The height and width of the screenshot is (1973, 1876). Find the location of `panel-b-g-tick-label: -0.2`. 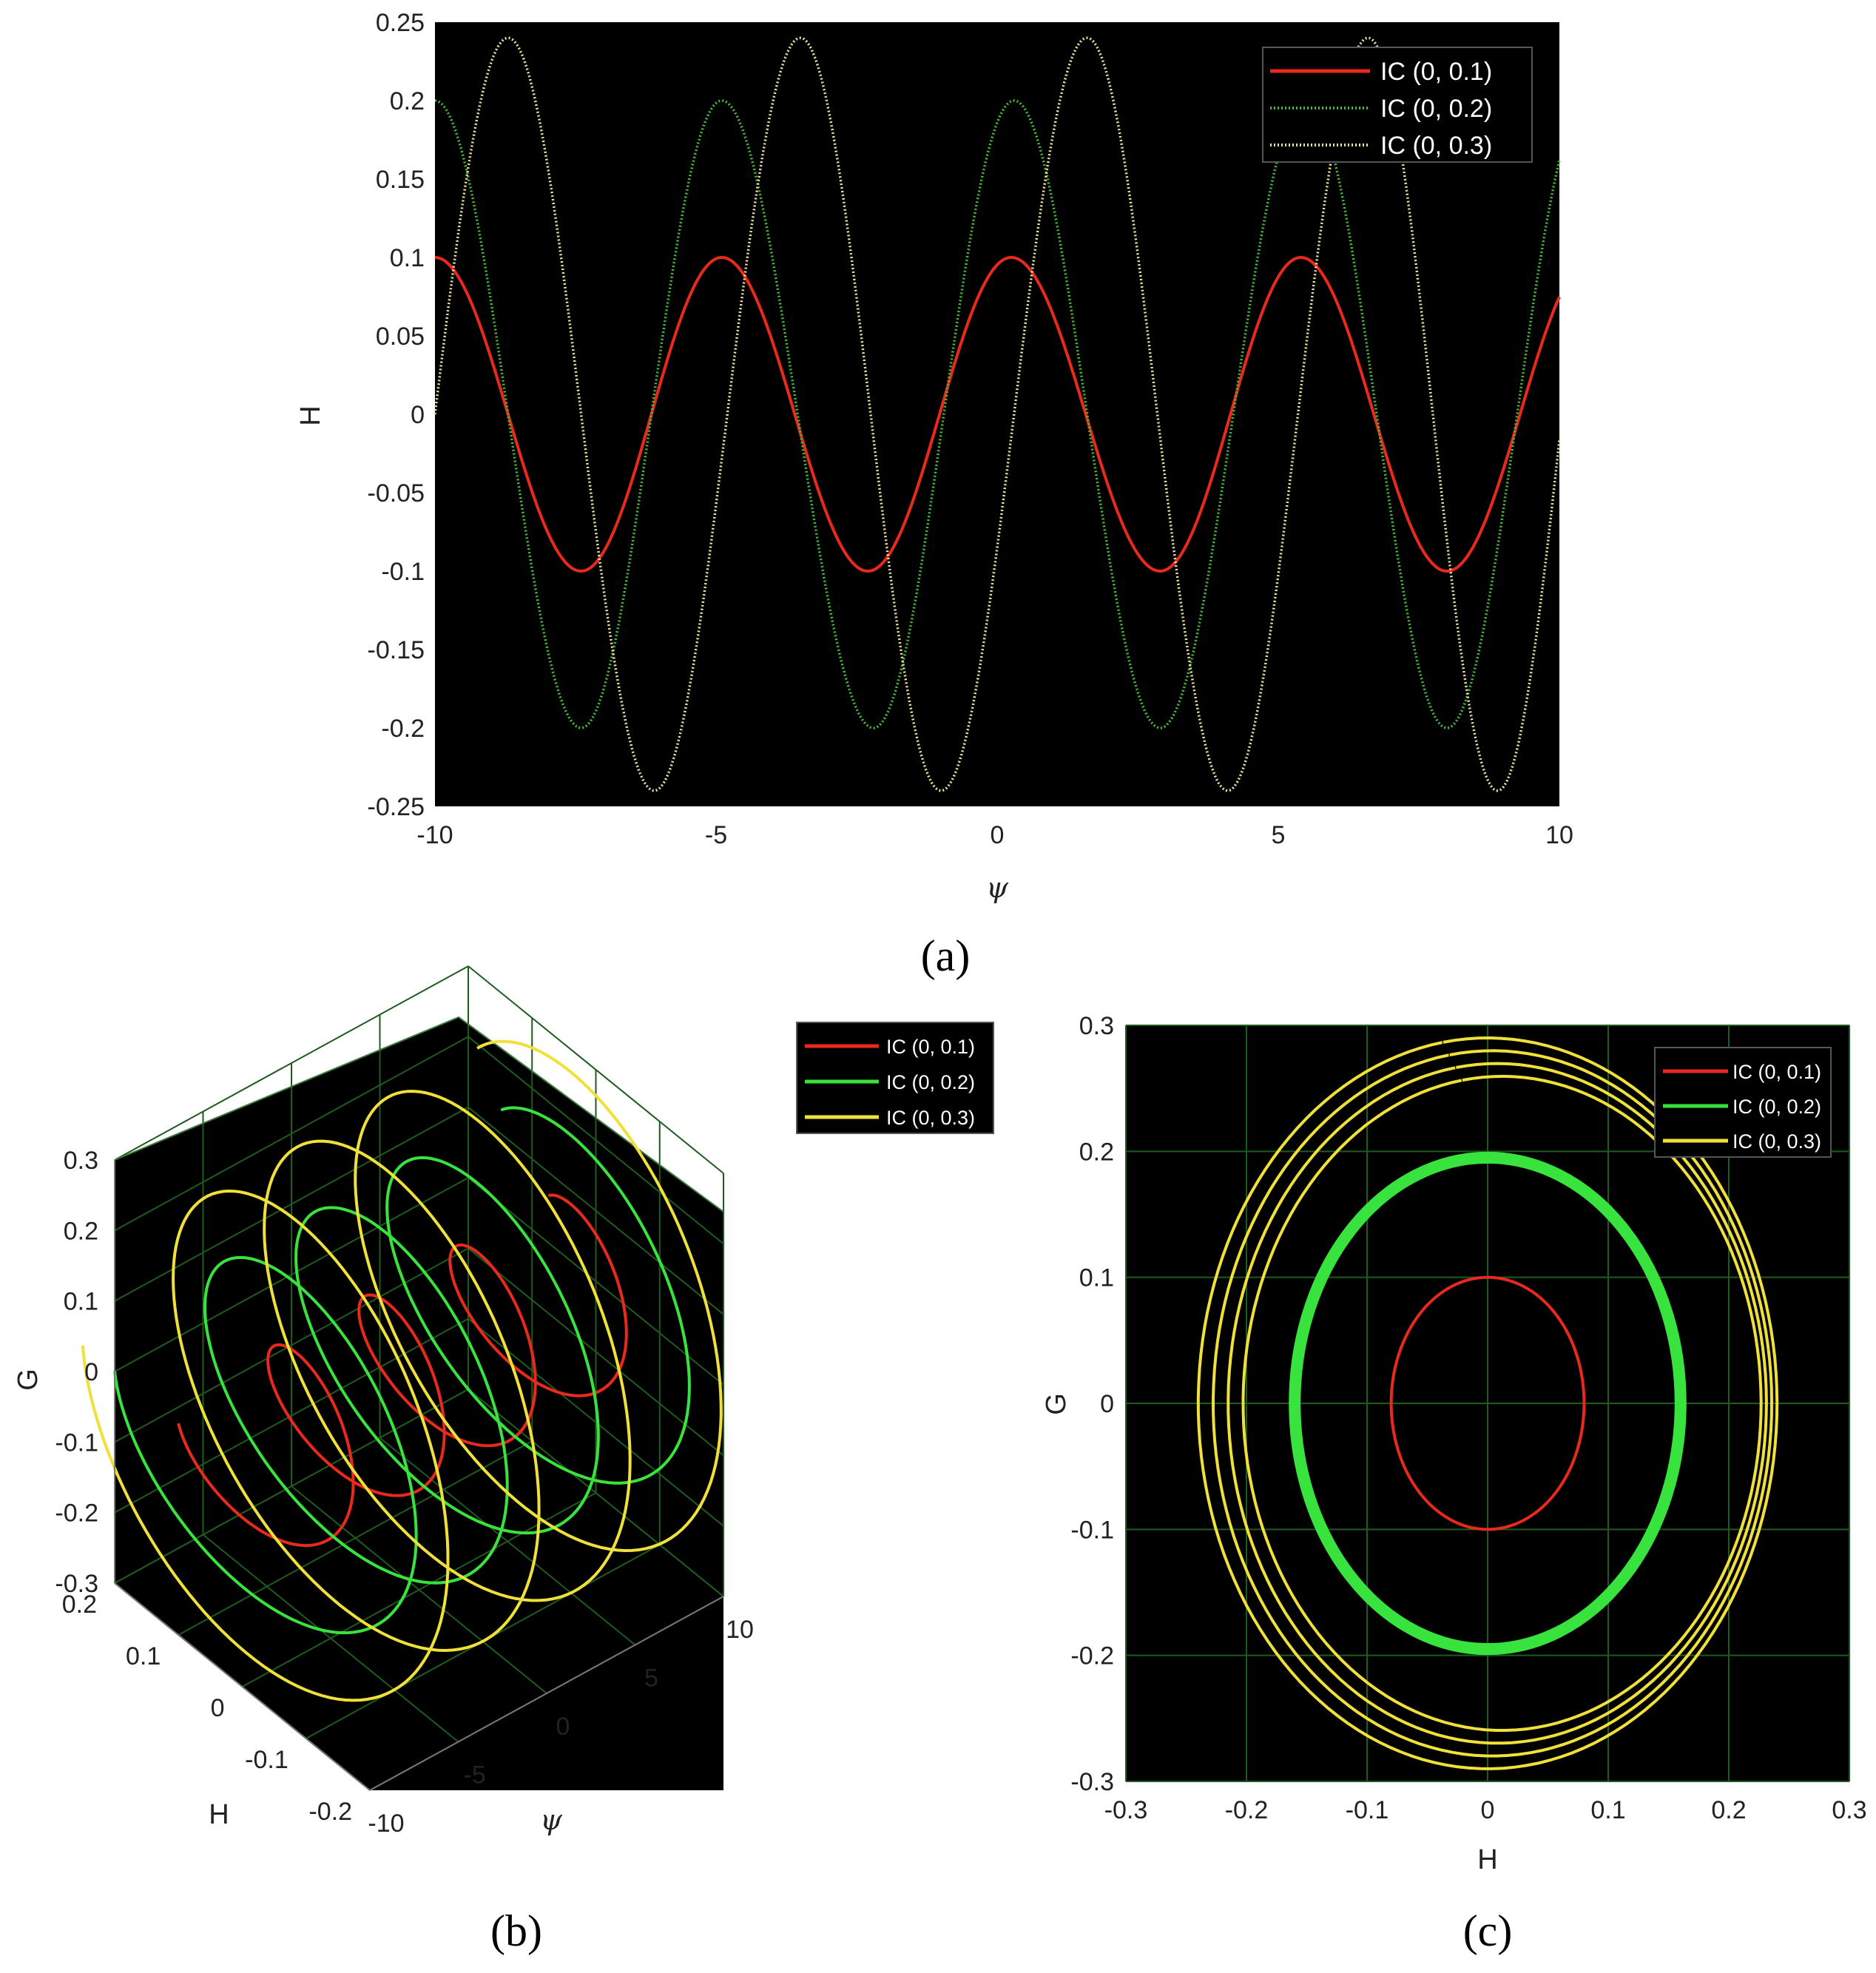

panel-b-g-tick-label: -0.2 is located at coordinates (76, 1514).